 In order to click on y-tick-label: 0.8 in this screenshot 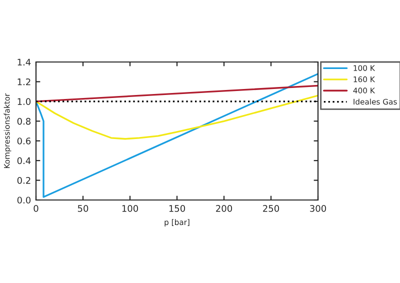, I will do `click(24, 121)`.